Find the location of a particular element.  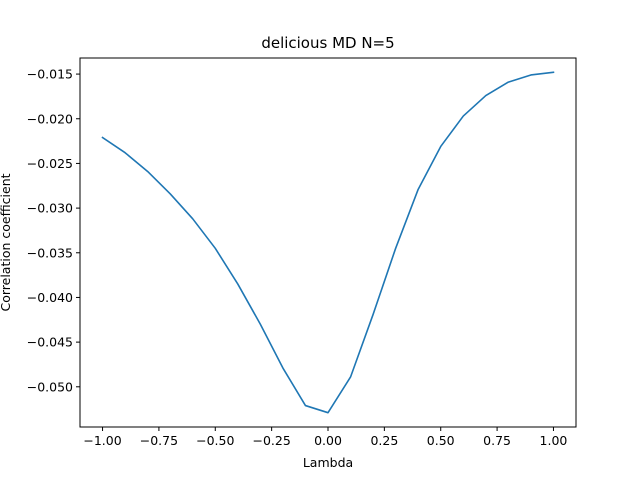

x-axis: −1.00 −0.75 −0.50 −0.25 0.00 0.25 0.50 0.75 1.00 is located at coordinates (325, 437).